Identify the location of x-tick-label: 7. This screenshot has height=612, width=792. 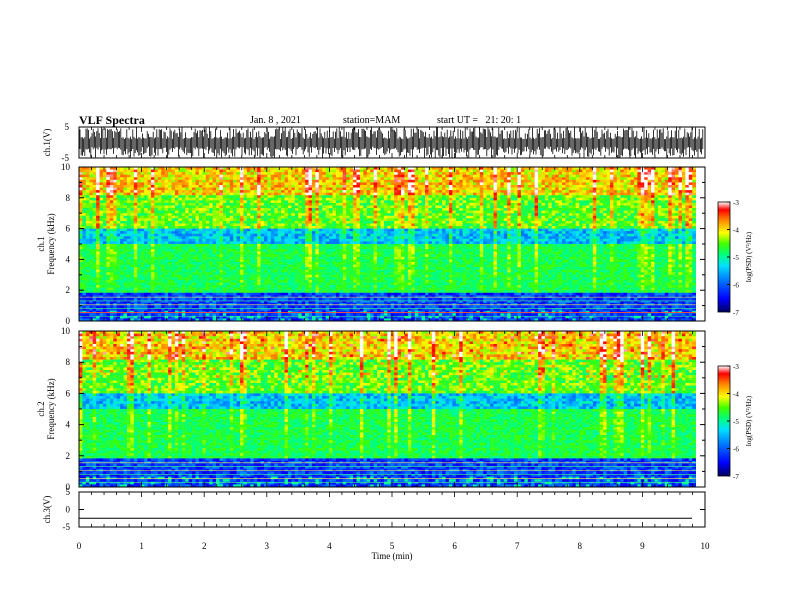
(517, 546).